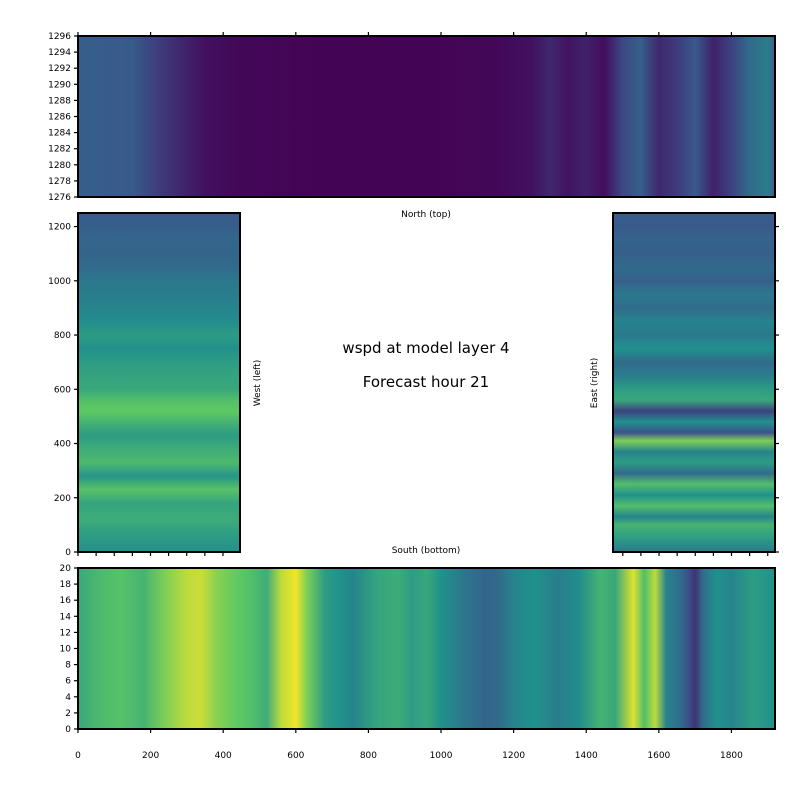 The height and width of the screenshot is (790, 811). What do you see at coordinates (425, 348) in the screenshot?
I see `chart-title: wspd at model layer 4` at bounding box center [425, 348].